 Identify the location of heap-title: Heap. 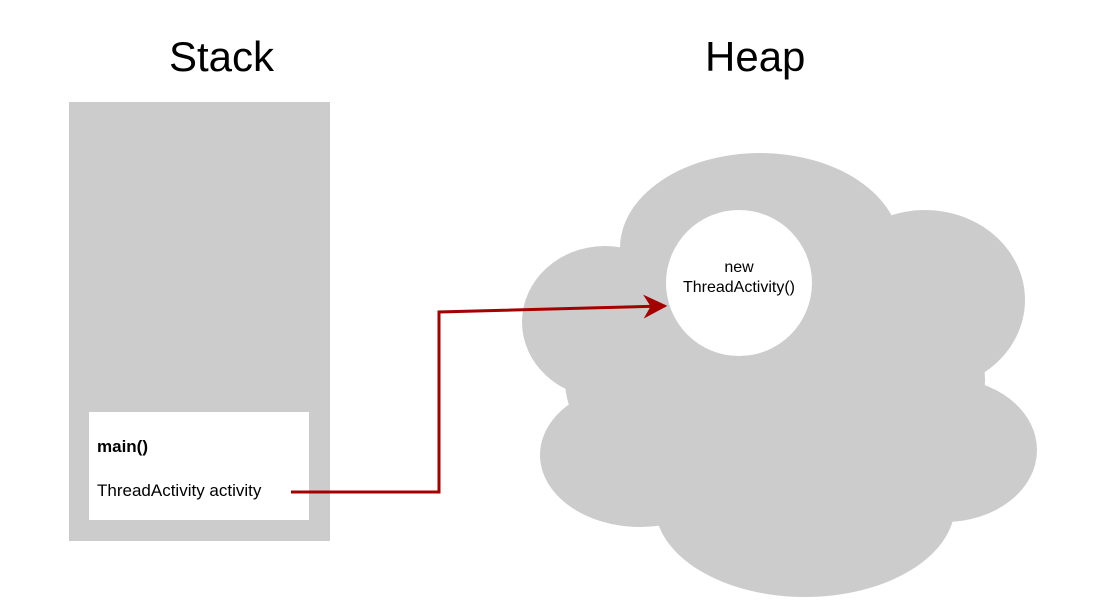
(755, 56).